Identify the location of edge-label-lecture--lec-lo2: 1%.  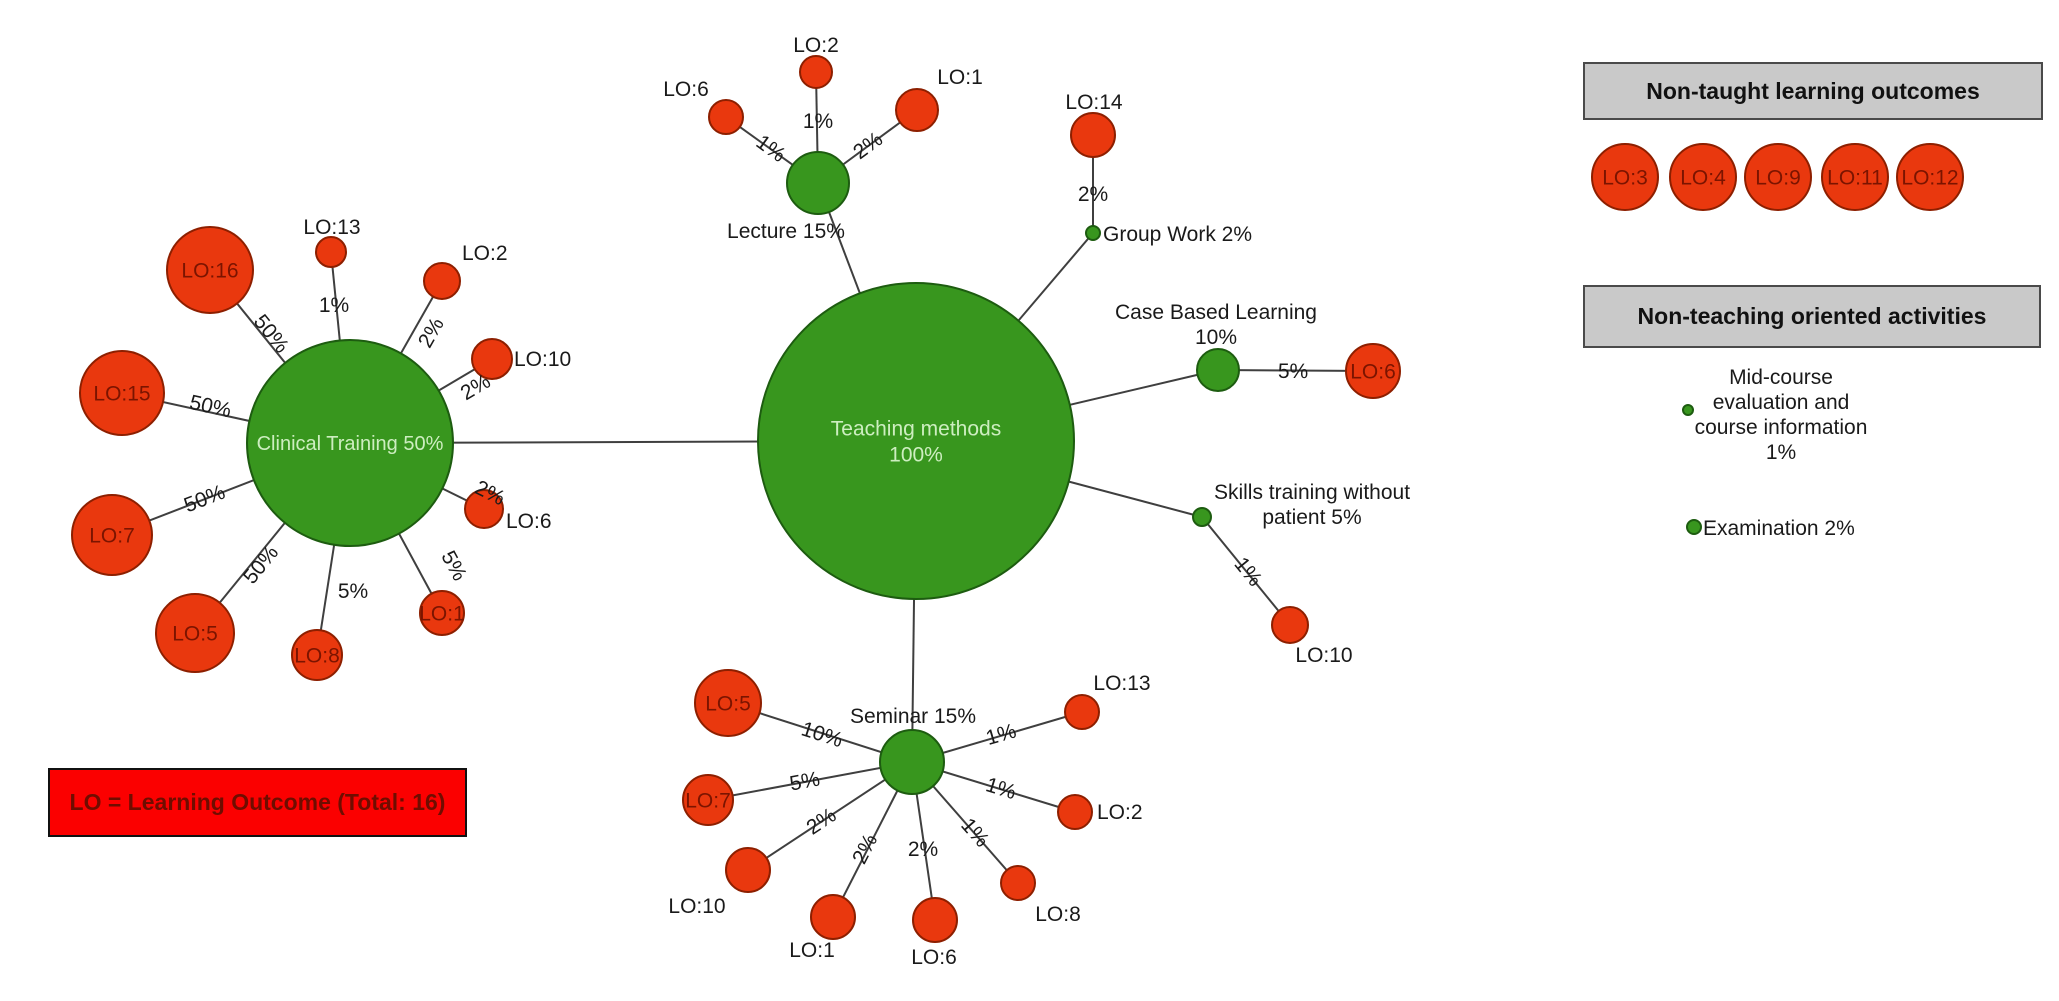
(818, 121).